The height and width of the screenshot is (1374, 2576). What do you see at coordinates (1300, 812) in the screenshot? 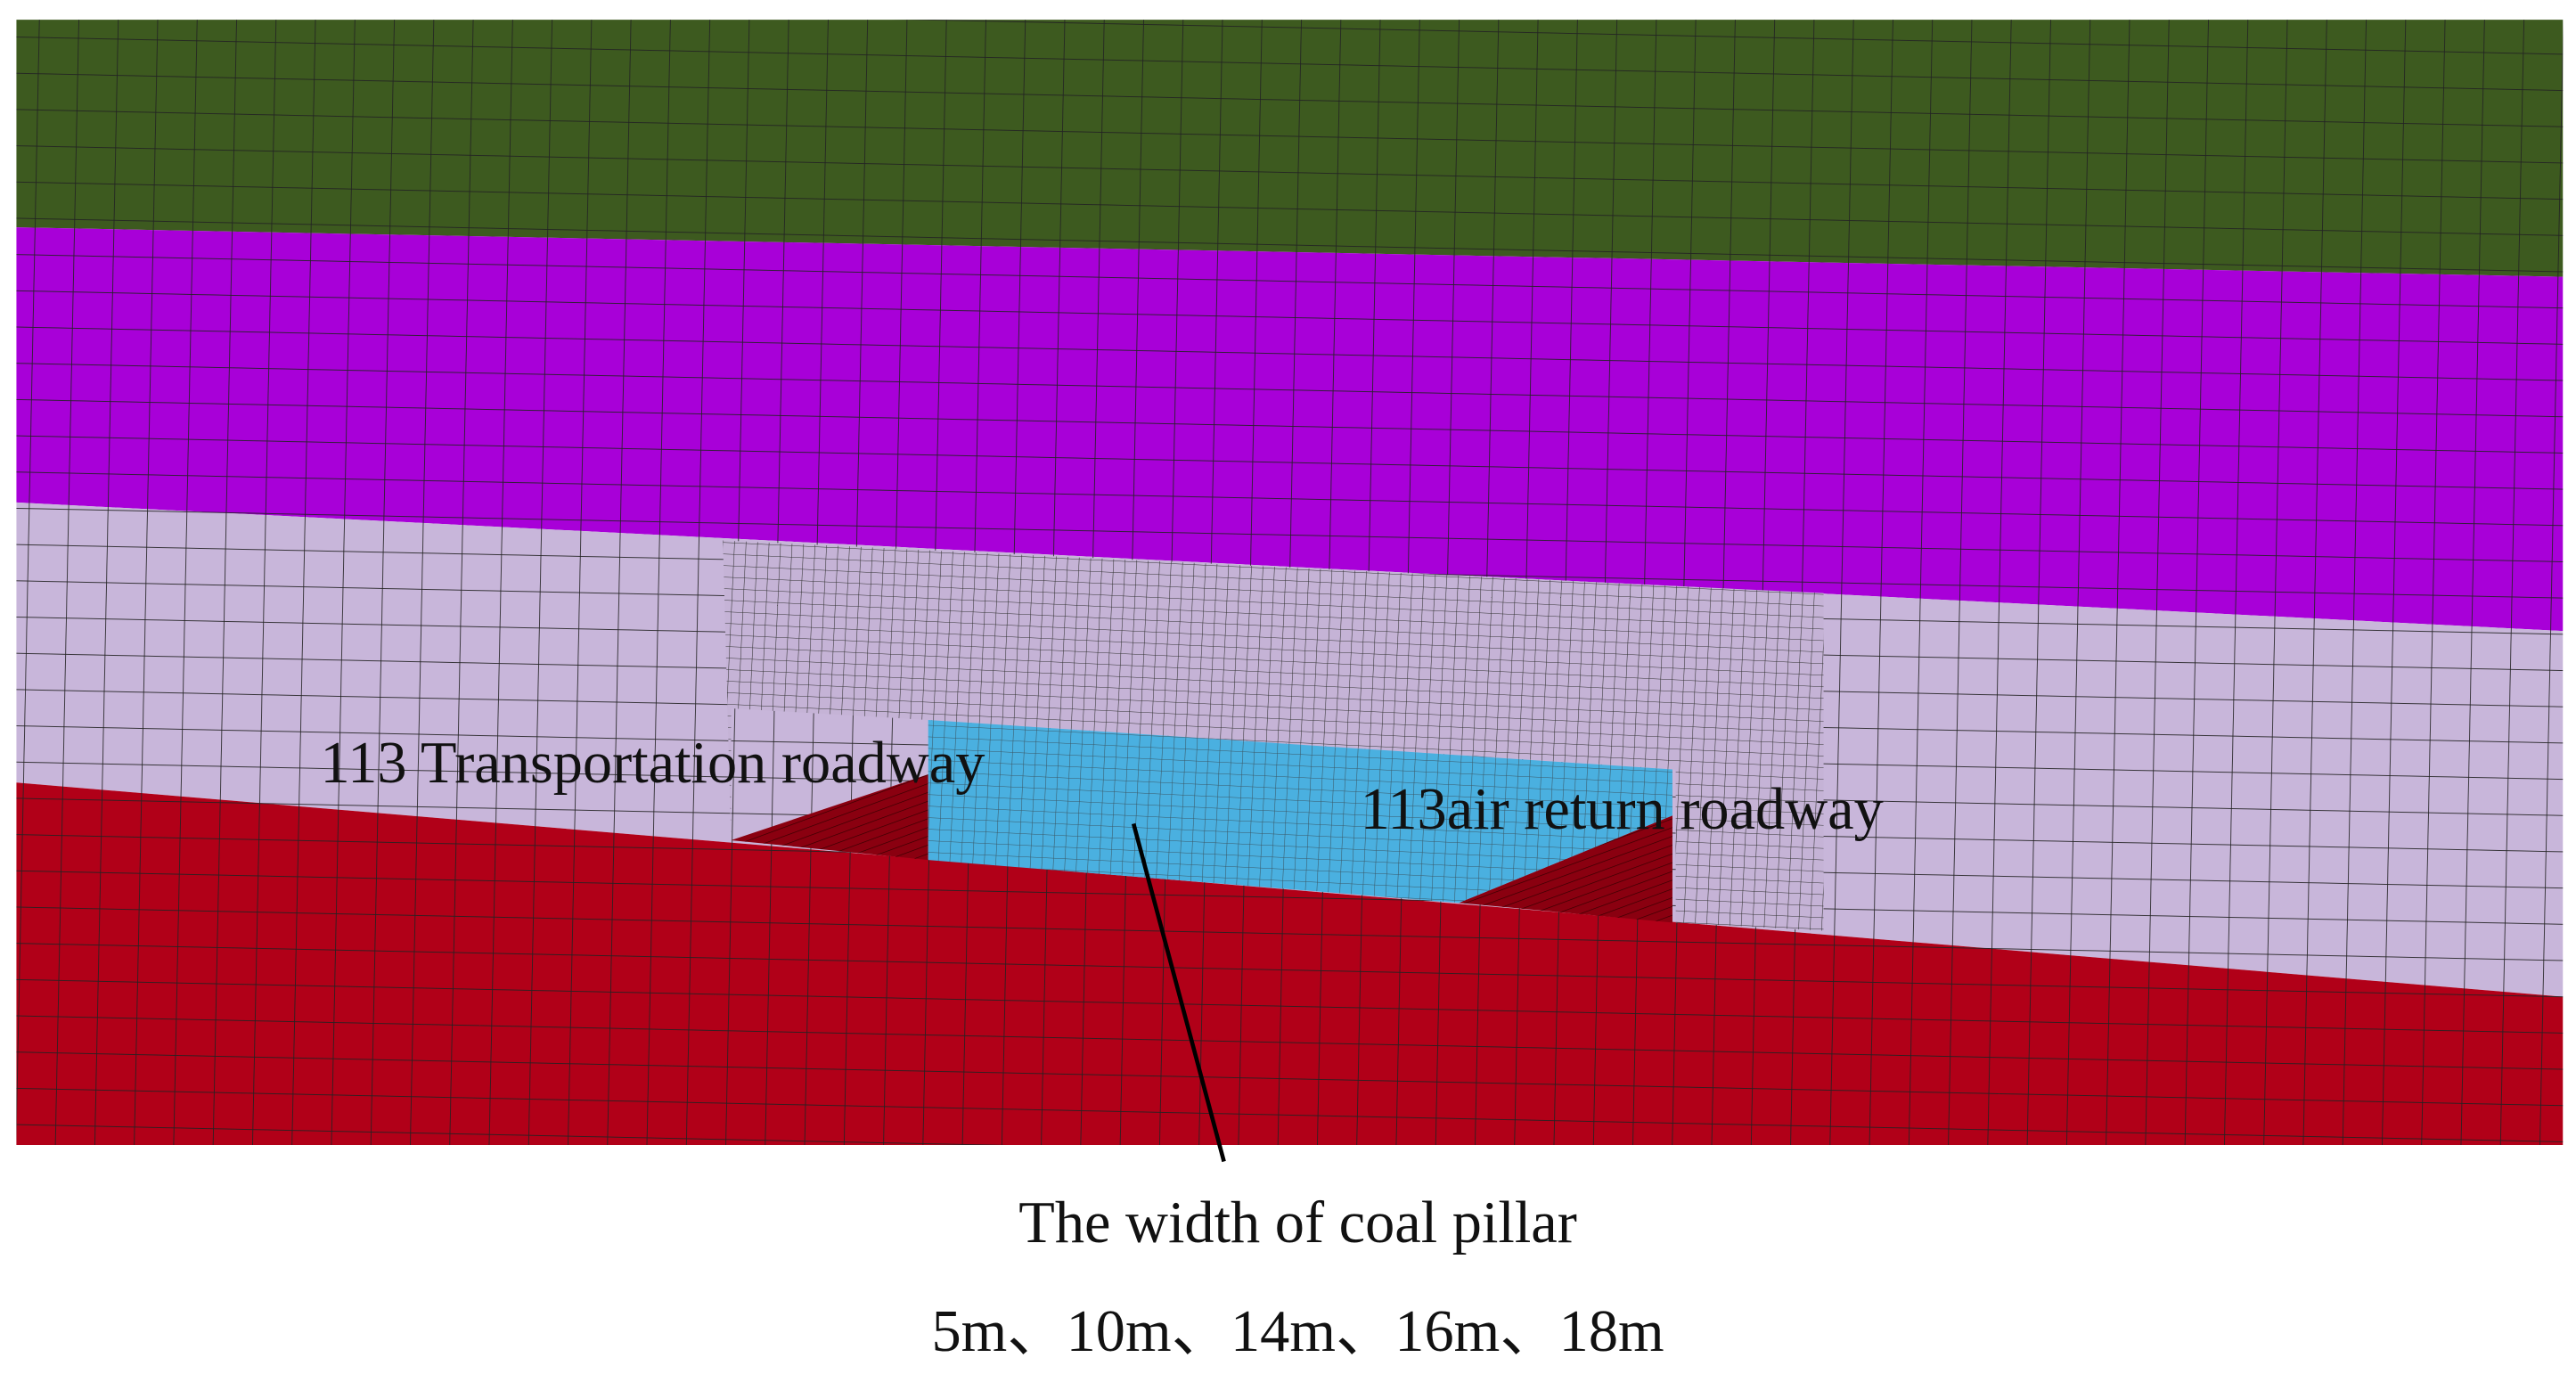
I see `coal-pillar-mesh` at bounding box center [1300, 812].